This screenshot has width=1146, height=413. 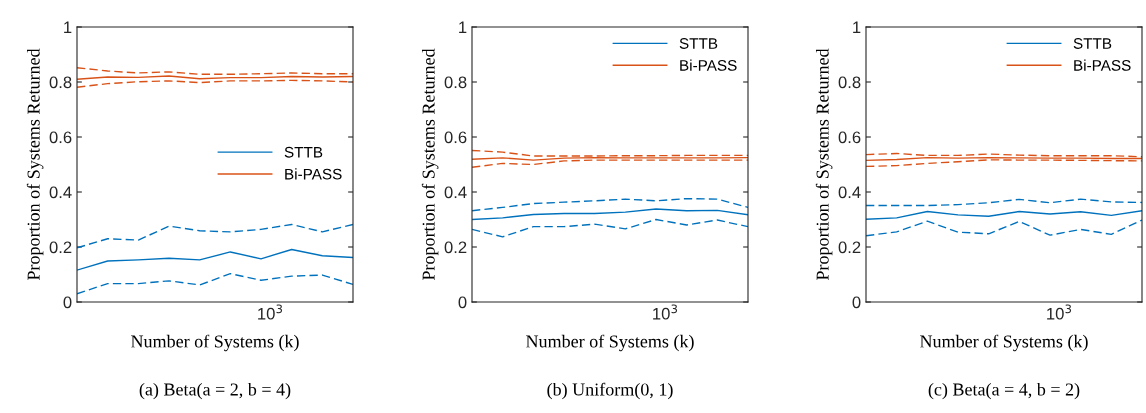 What do you see at coordinates (610, 391) in the screenshot?
I see `text: (b) Uniform(0, 1)` at bounding box center [610, 391].